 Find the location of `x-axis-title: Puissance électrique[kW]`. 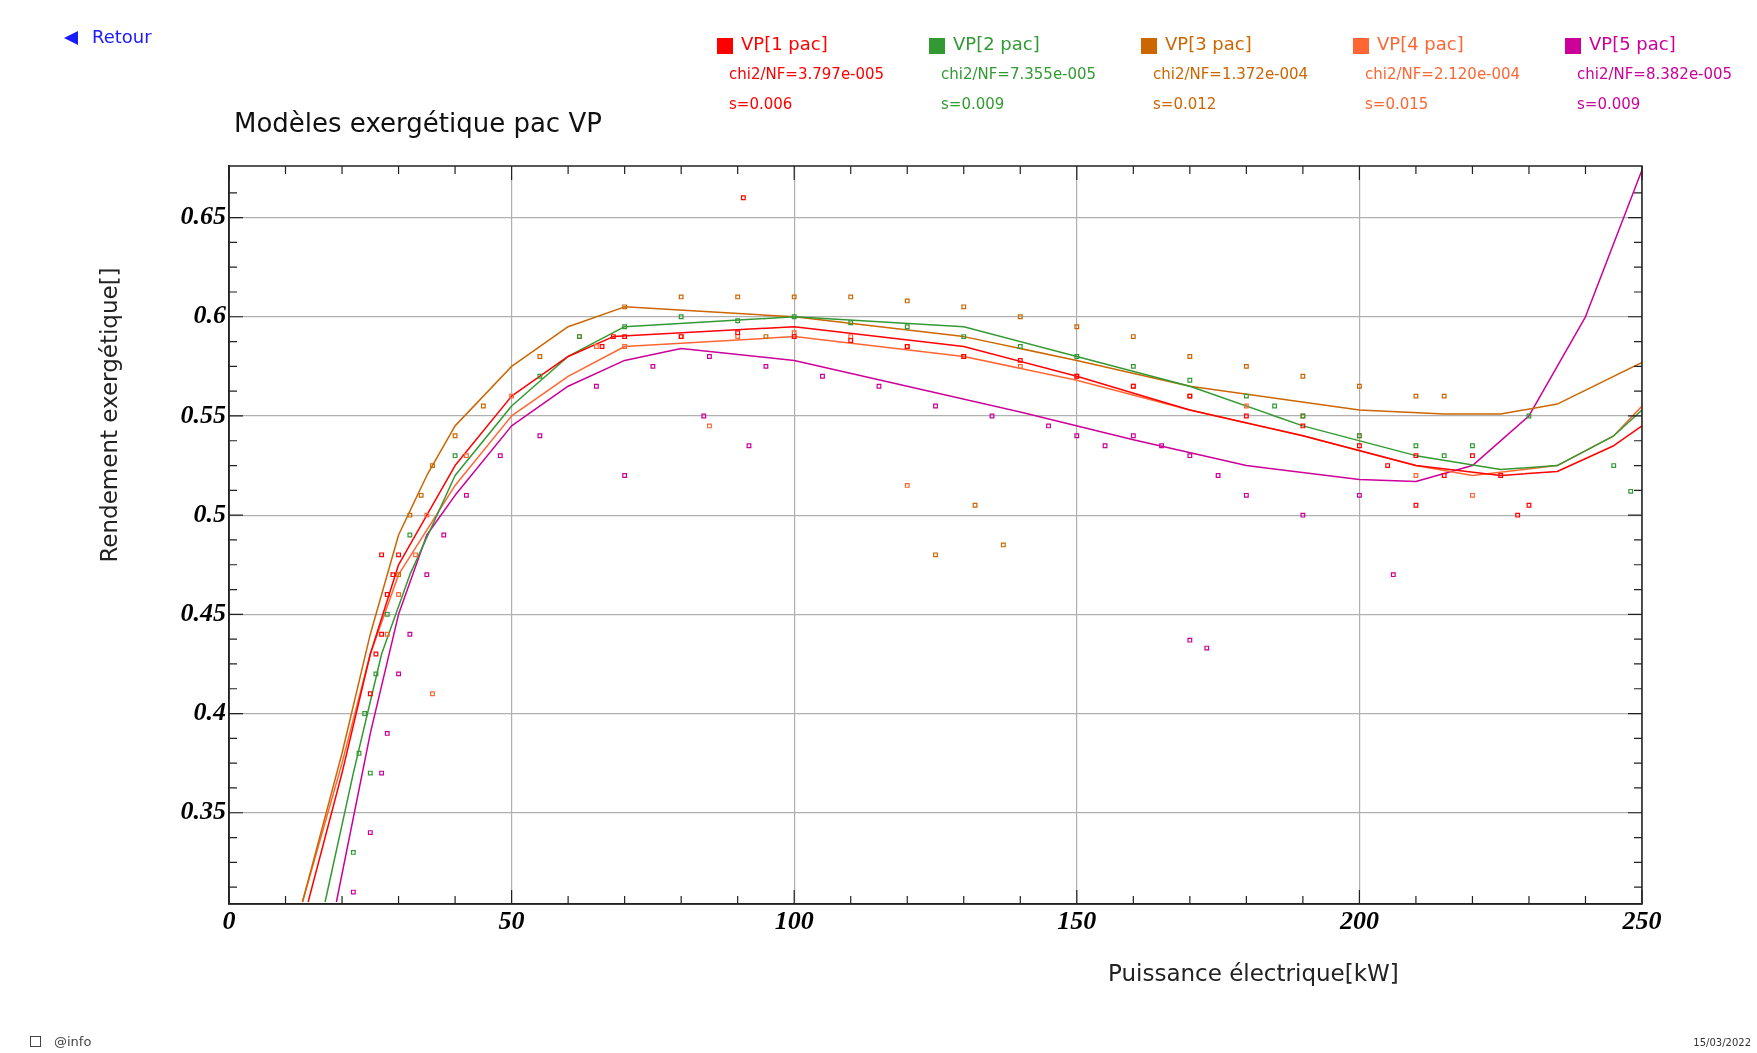

x-axis-title: Puissance électrique[kW] is located at coordinates (1253, 973).